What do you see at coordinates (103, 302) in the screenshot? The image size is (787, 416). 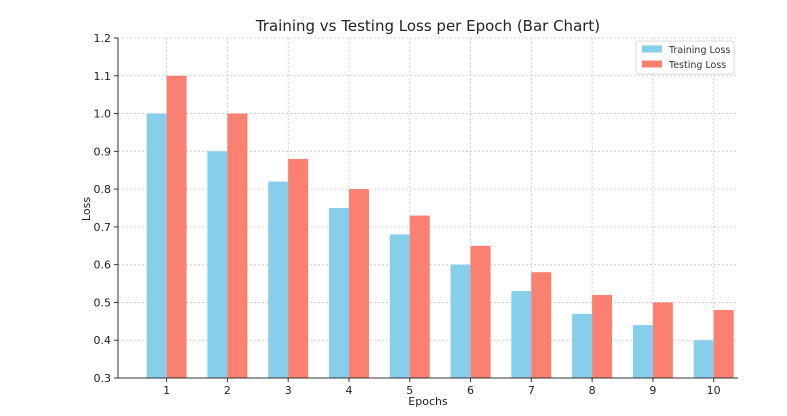 I see `y-tick-label: 0.5` at bounding box center [103, 302].